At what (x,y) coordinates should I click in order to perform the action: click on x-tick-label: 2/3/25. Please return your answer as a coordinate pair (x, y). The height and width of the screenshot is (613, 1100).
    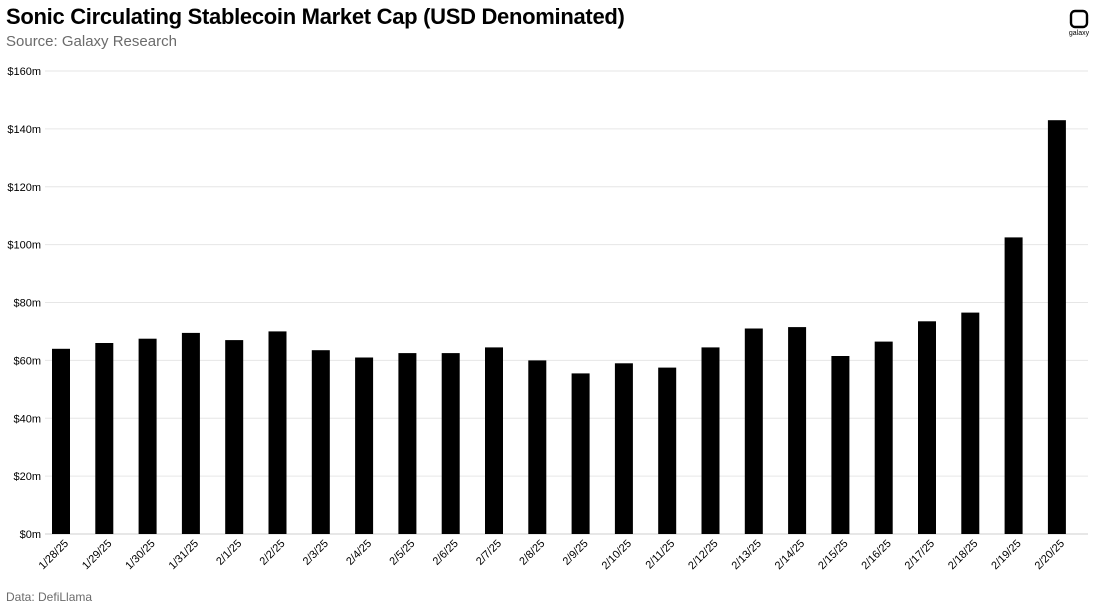
    Looking at the image, I should click on (316, 553).